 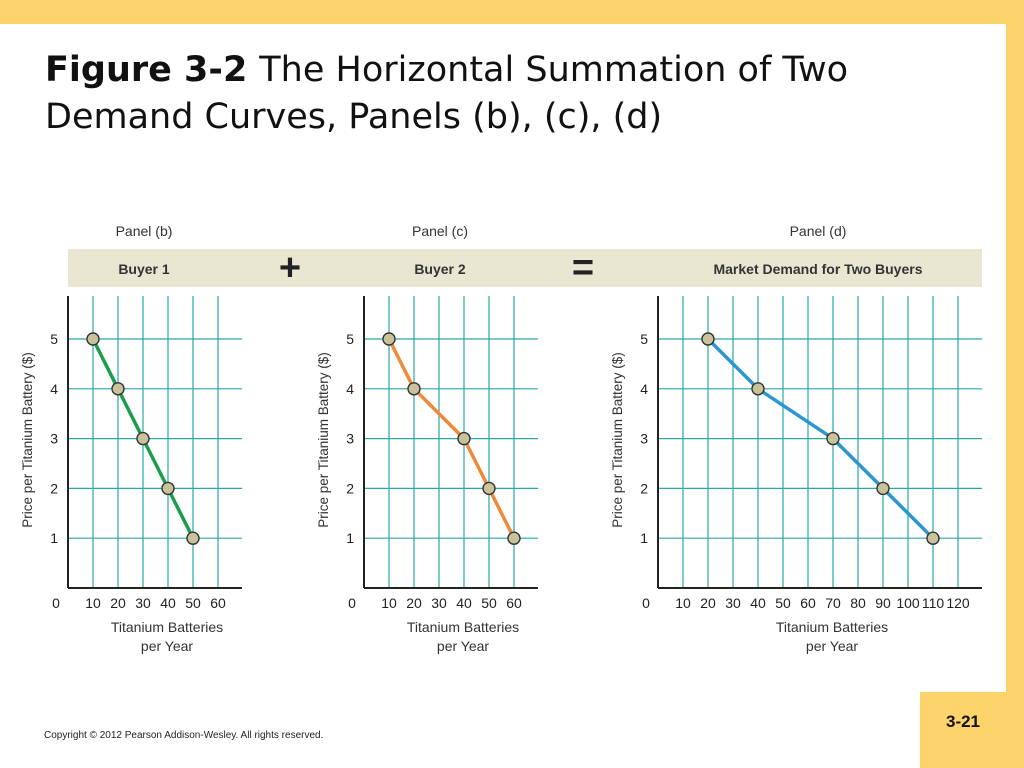 What do you see at coordinates (908, 603) in the screenshot?
I see `x-tick-label: 100` at bounding box center [908, 603].